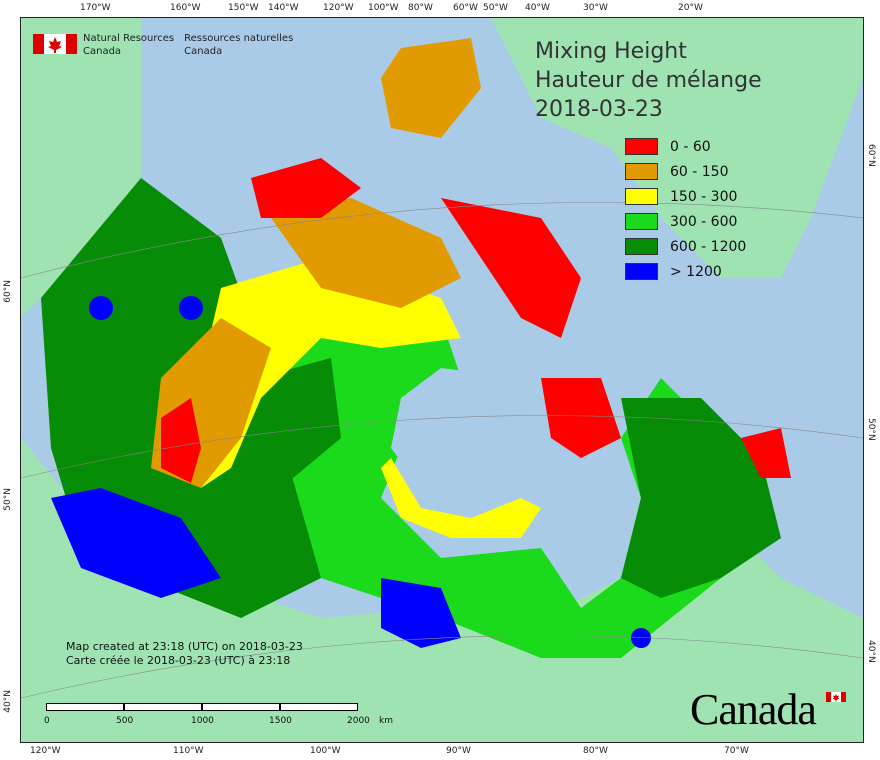 This screenshot has width=880, height=760. What do you see at coordinates (128, 45) in the screenshot?
I see `agency-english: Natural Resources Canada` at bounding box center [128, 45].